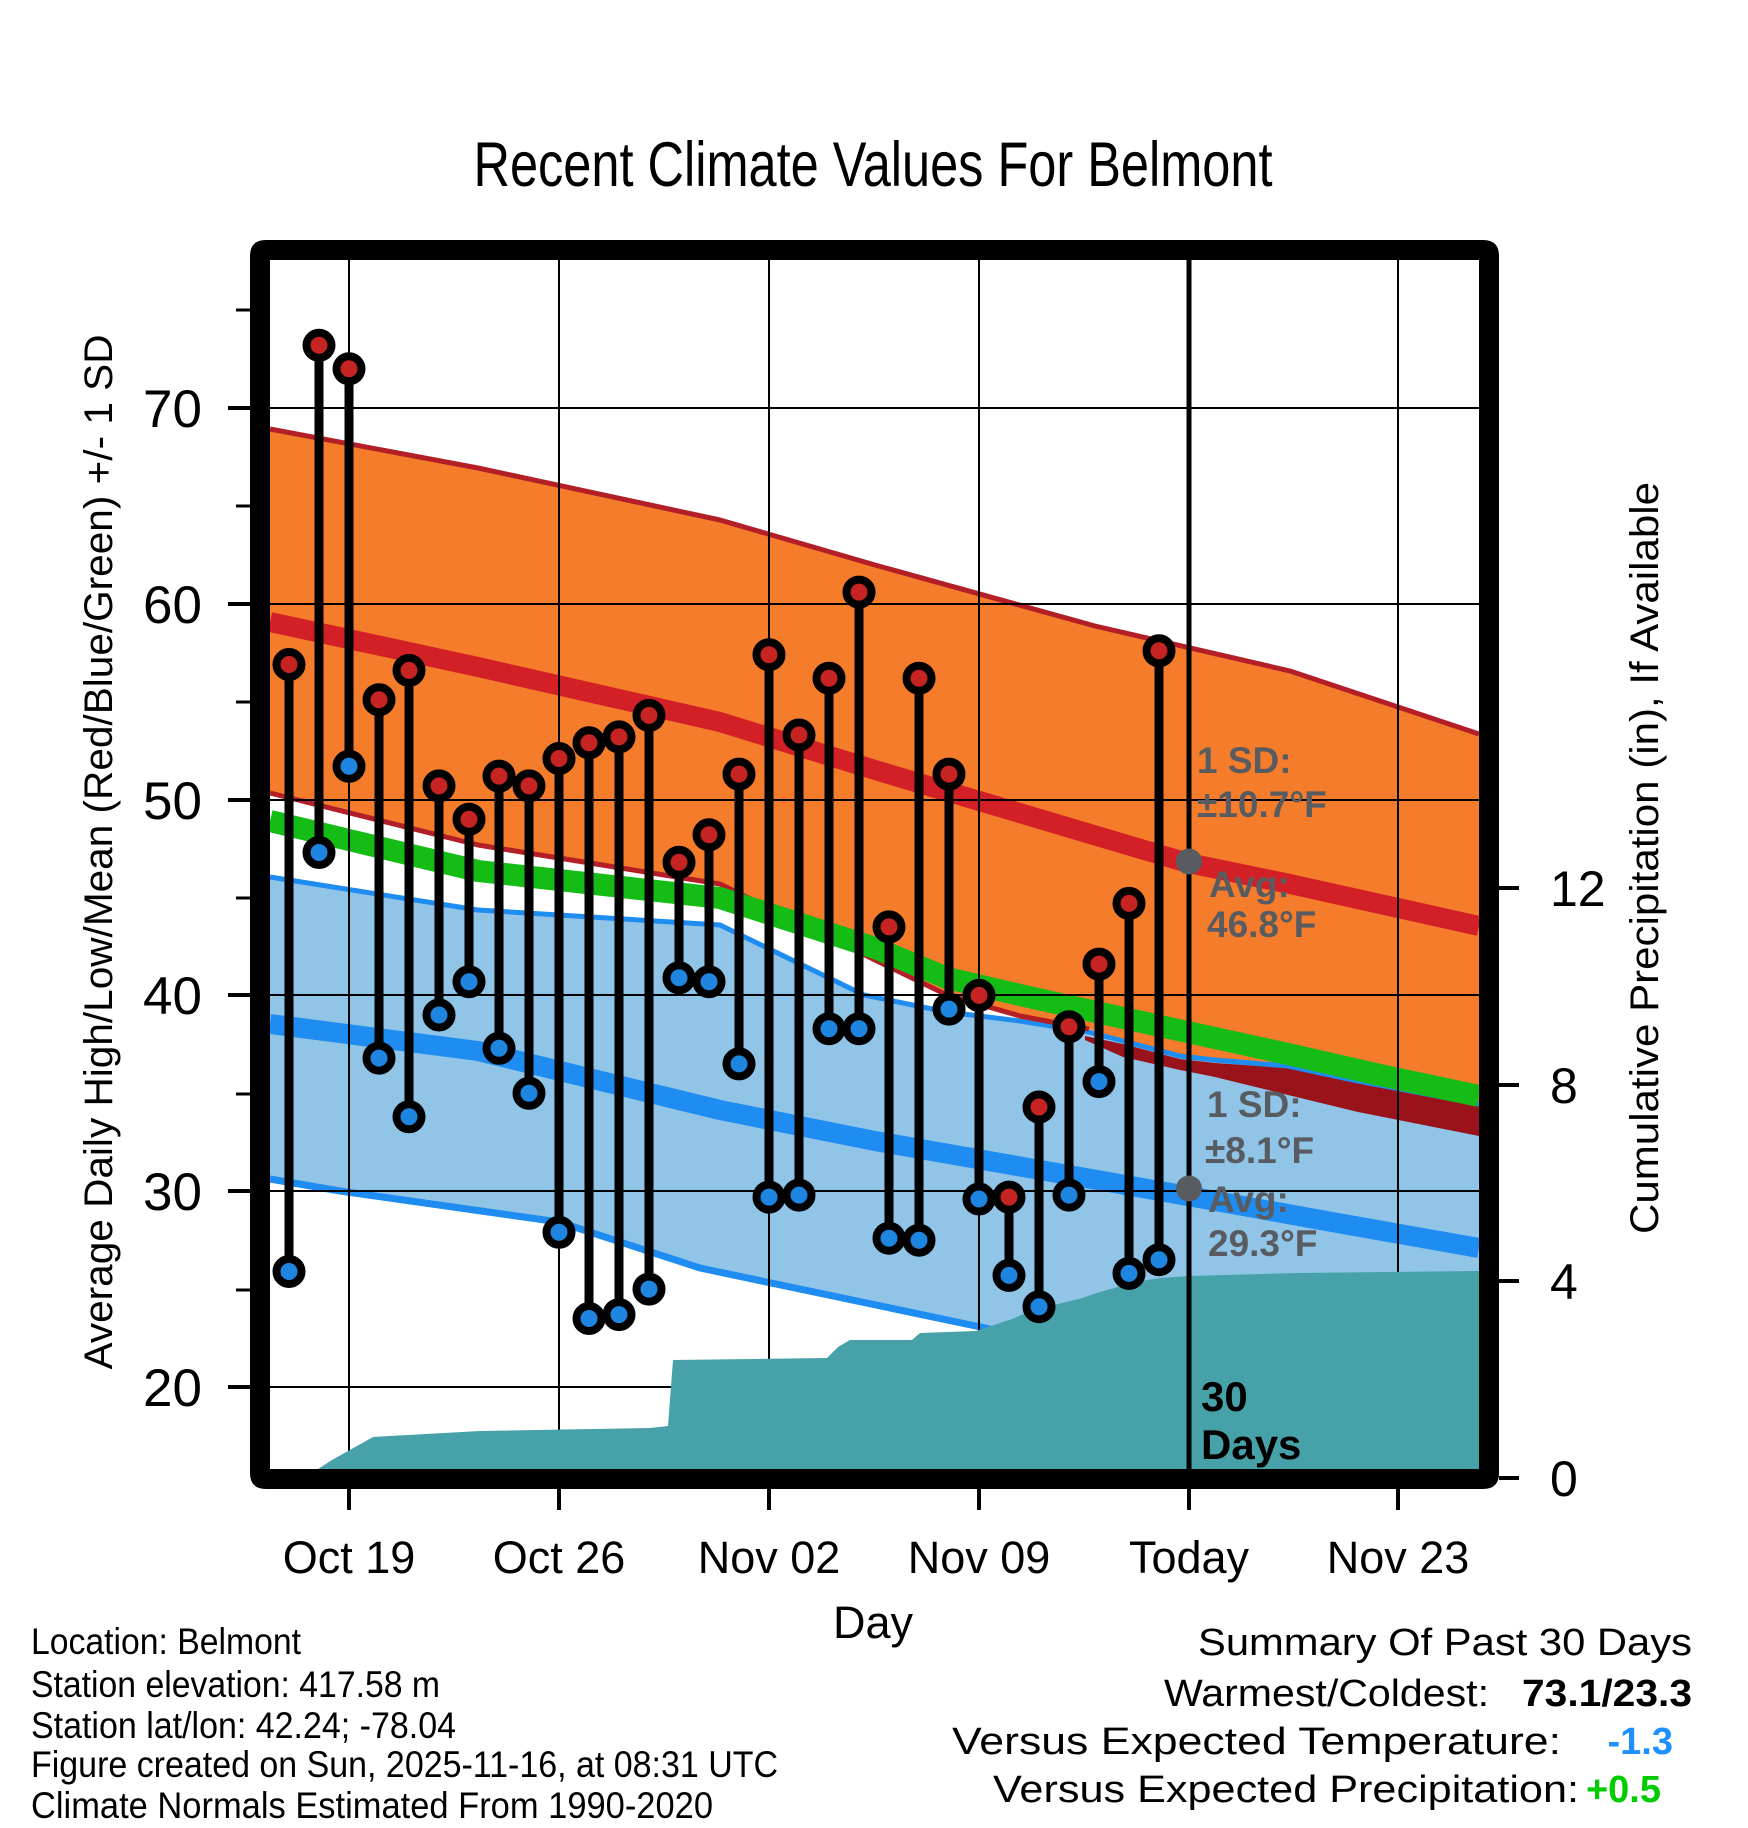  I want to click on svg-text: -1.3, so click(1640, 1742).